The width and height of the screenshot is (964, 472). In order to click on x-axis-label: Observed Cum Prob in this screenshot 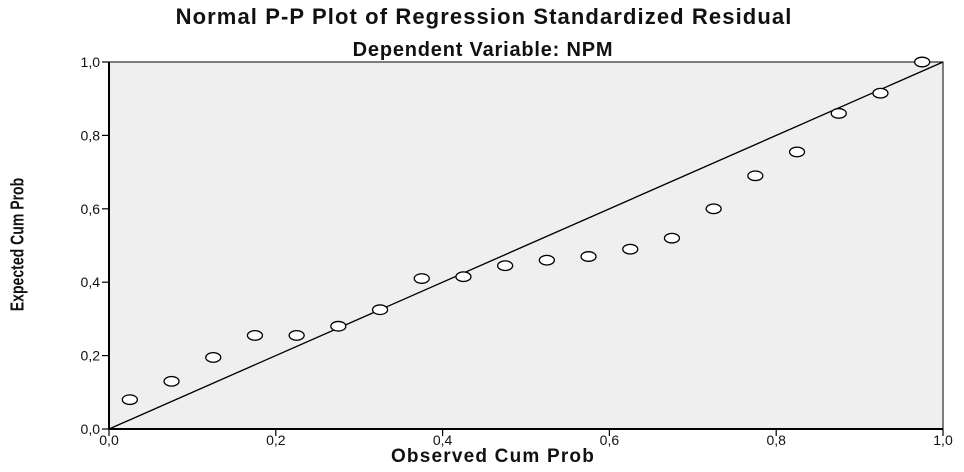, I will do `click(493, 456)`.